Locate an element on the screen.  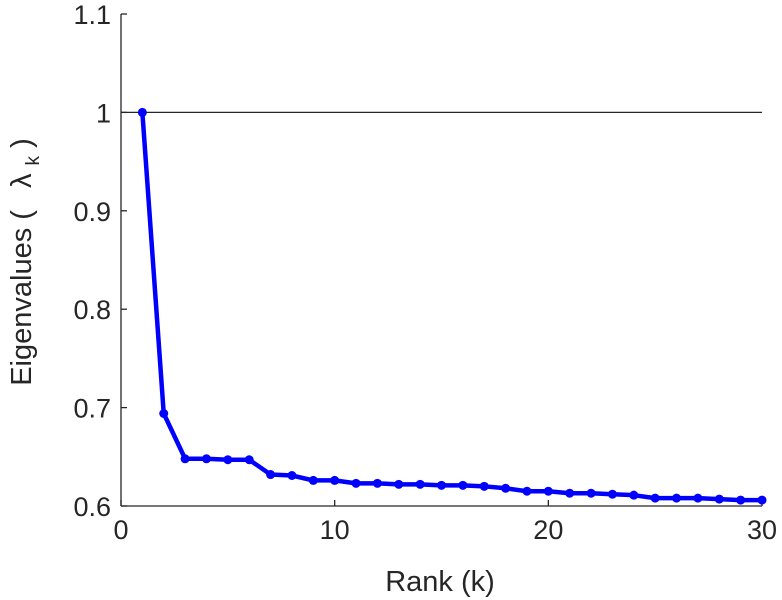
y-axis-label-subscript: k is located at coordinates (33, 160).